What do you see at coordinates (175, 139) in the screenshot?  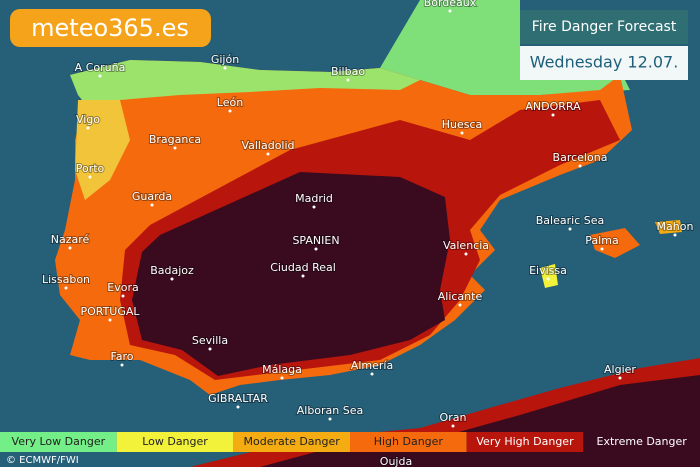 I see `place-label: Braganca` at bounding box center [175, 139].